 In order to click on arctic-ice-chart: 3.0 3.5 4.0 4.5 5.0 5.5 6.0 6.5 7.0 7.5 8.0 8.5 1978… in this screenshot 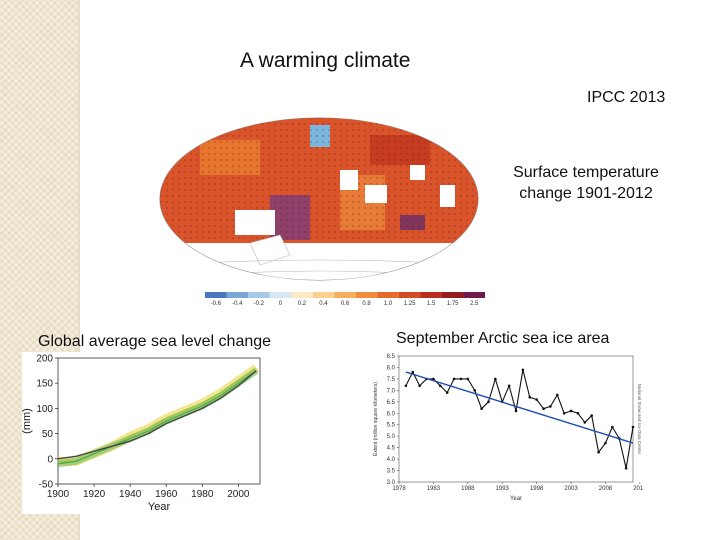, I will do `click(504, 430)`.